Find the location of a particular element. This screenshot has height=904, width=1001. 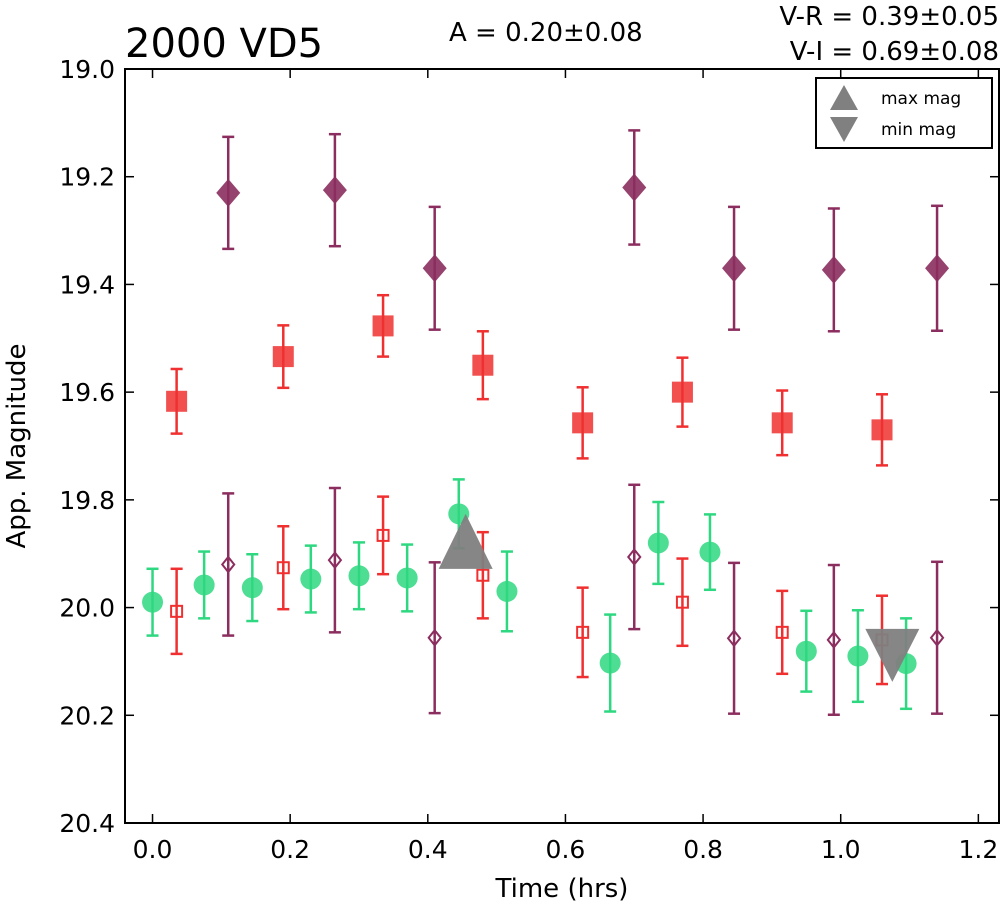

amplitude-annotation: A = 0.20±0.08 is located at coordinates (546, 33).